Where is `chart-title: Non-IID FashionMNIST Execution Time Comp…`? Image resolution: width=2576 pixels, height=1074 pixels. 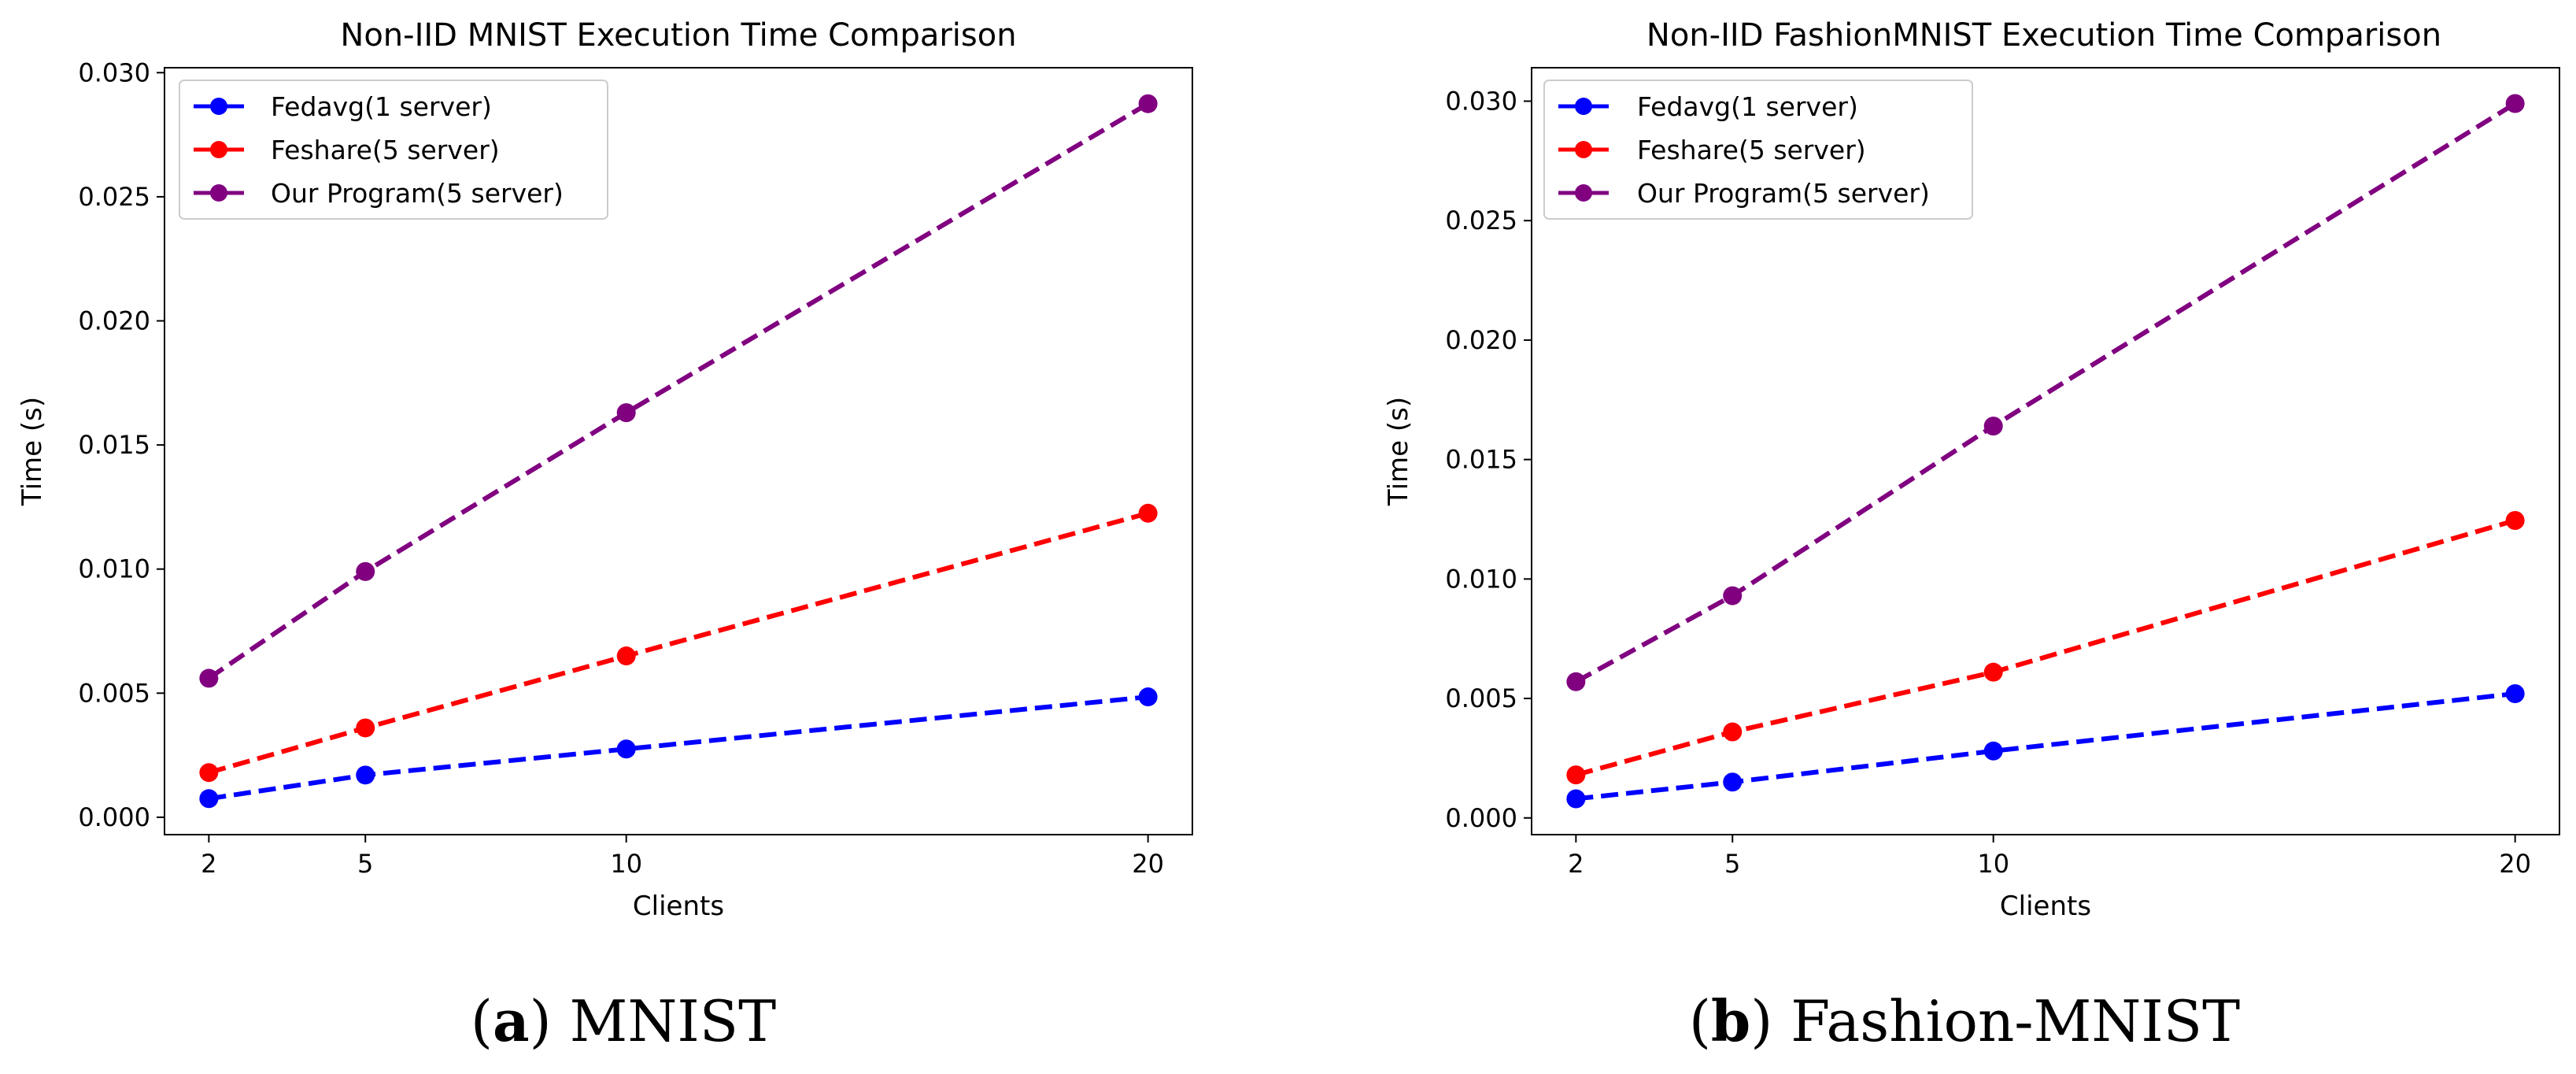 chart-title: Non-IID FashionMNIST Execution Time Comp… is located at coordinates (2043, 36).